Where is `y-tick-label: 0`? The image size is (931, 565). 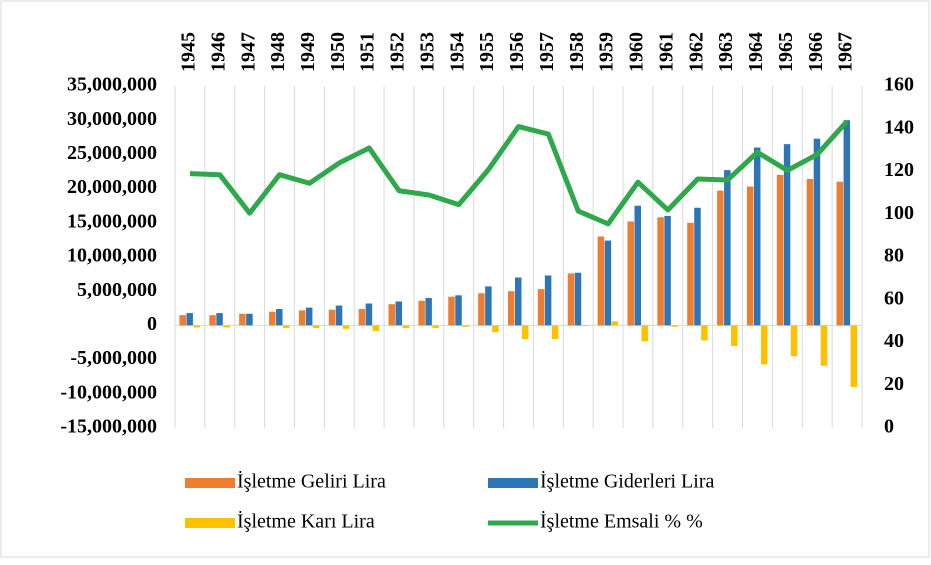 y-tick-label: 0 is located at coordinates (152, 324).